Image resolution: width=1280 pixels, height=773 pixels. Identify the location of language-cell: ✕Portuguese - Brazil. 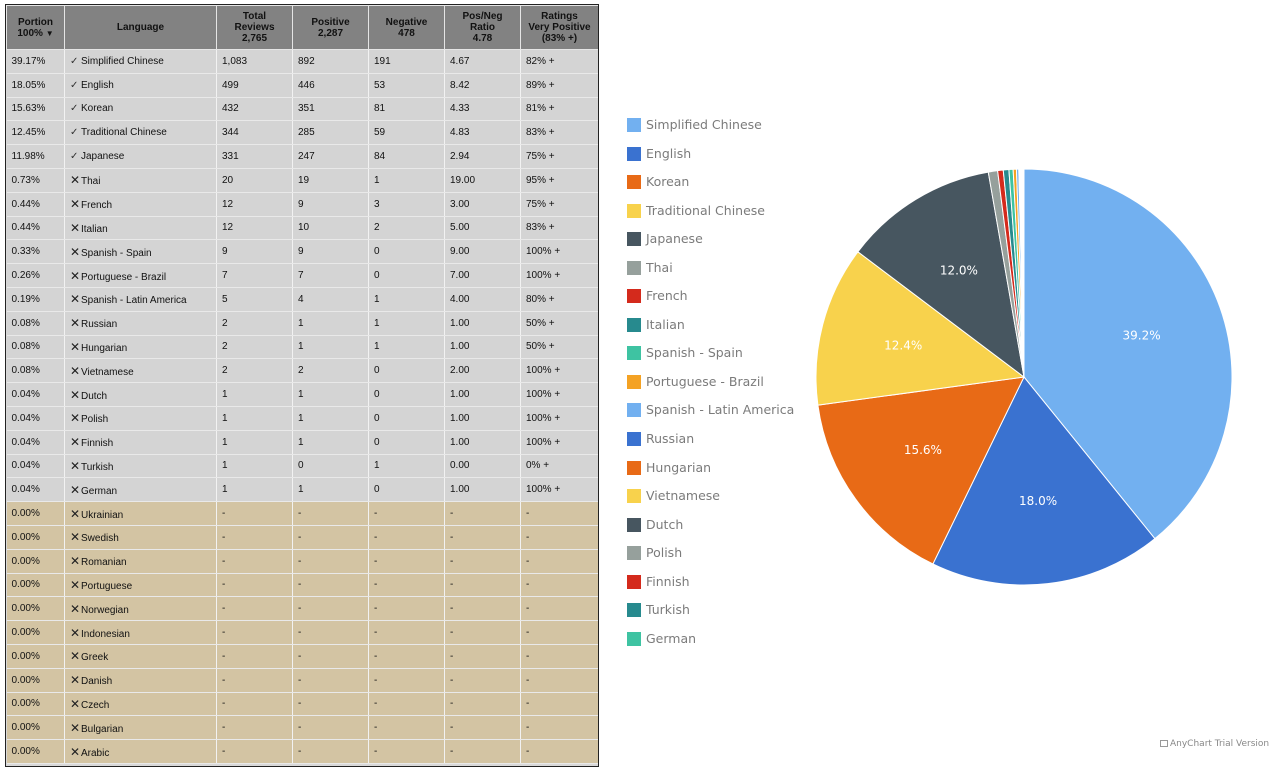
(140, 275).